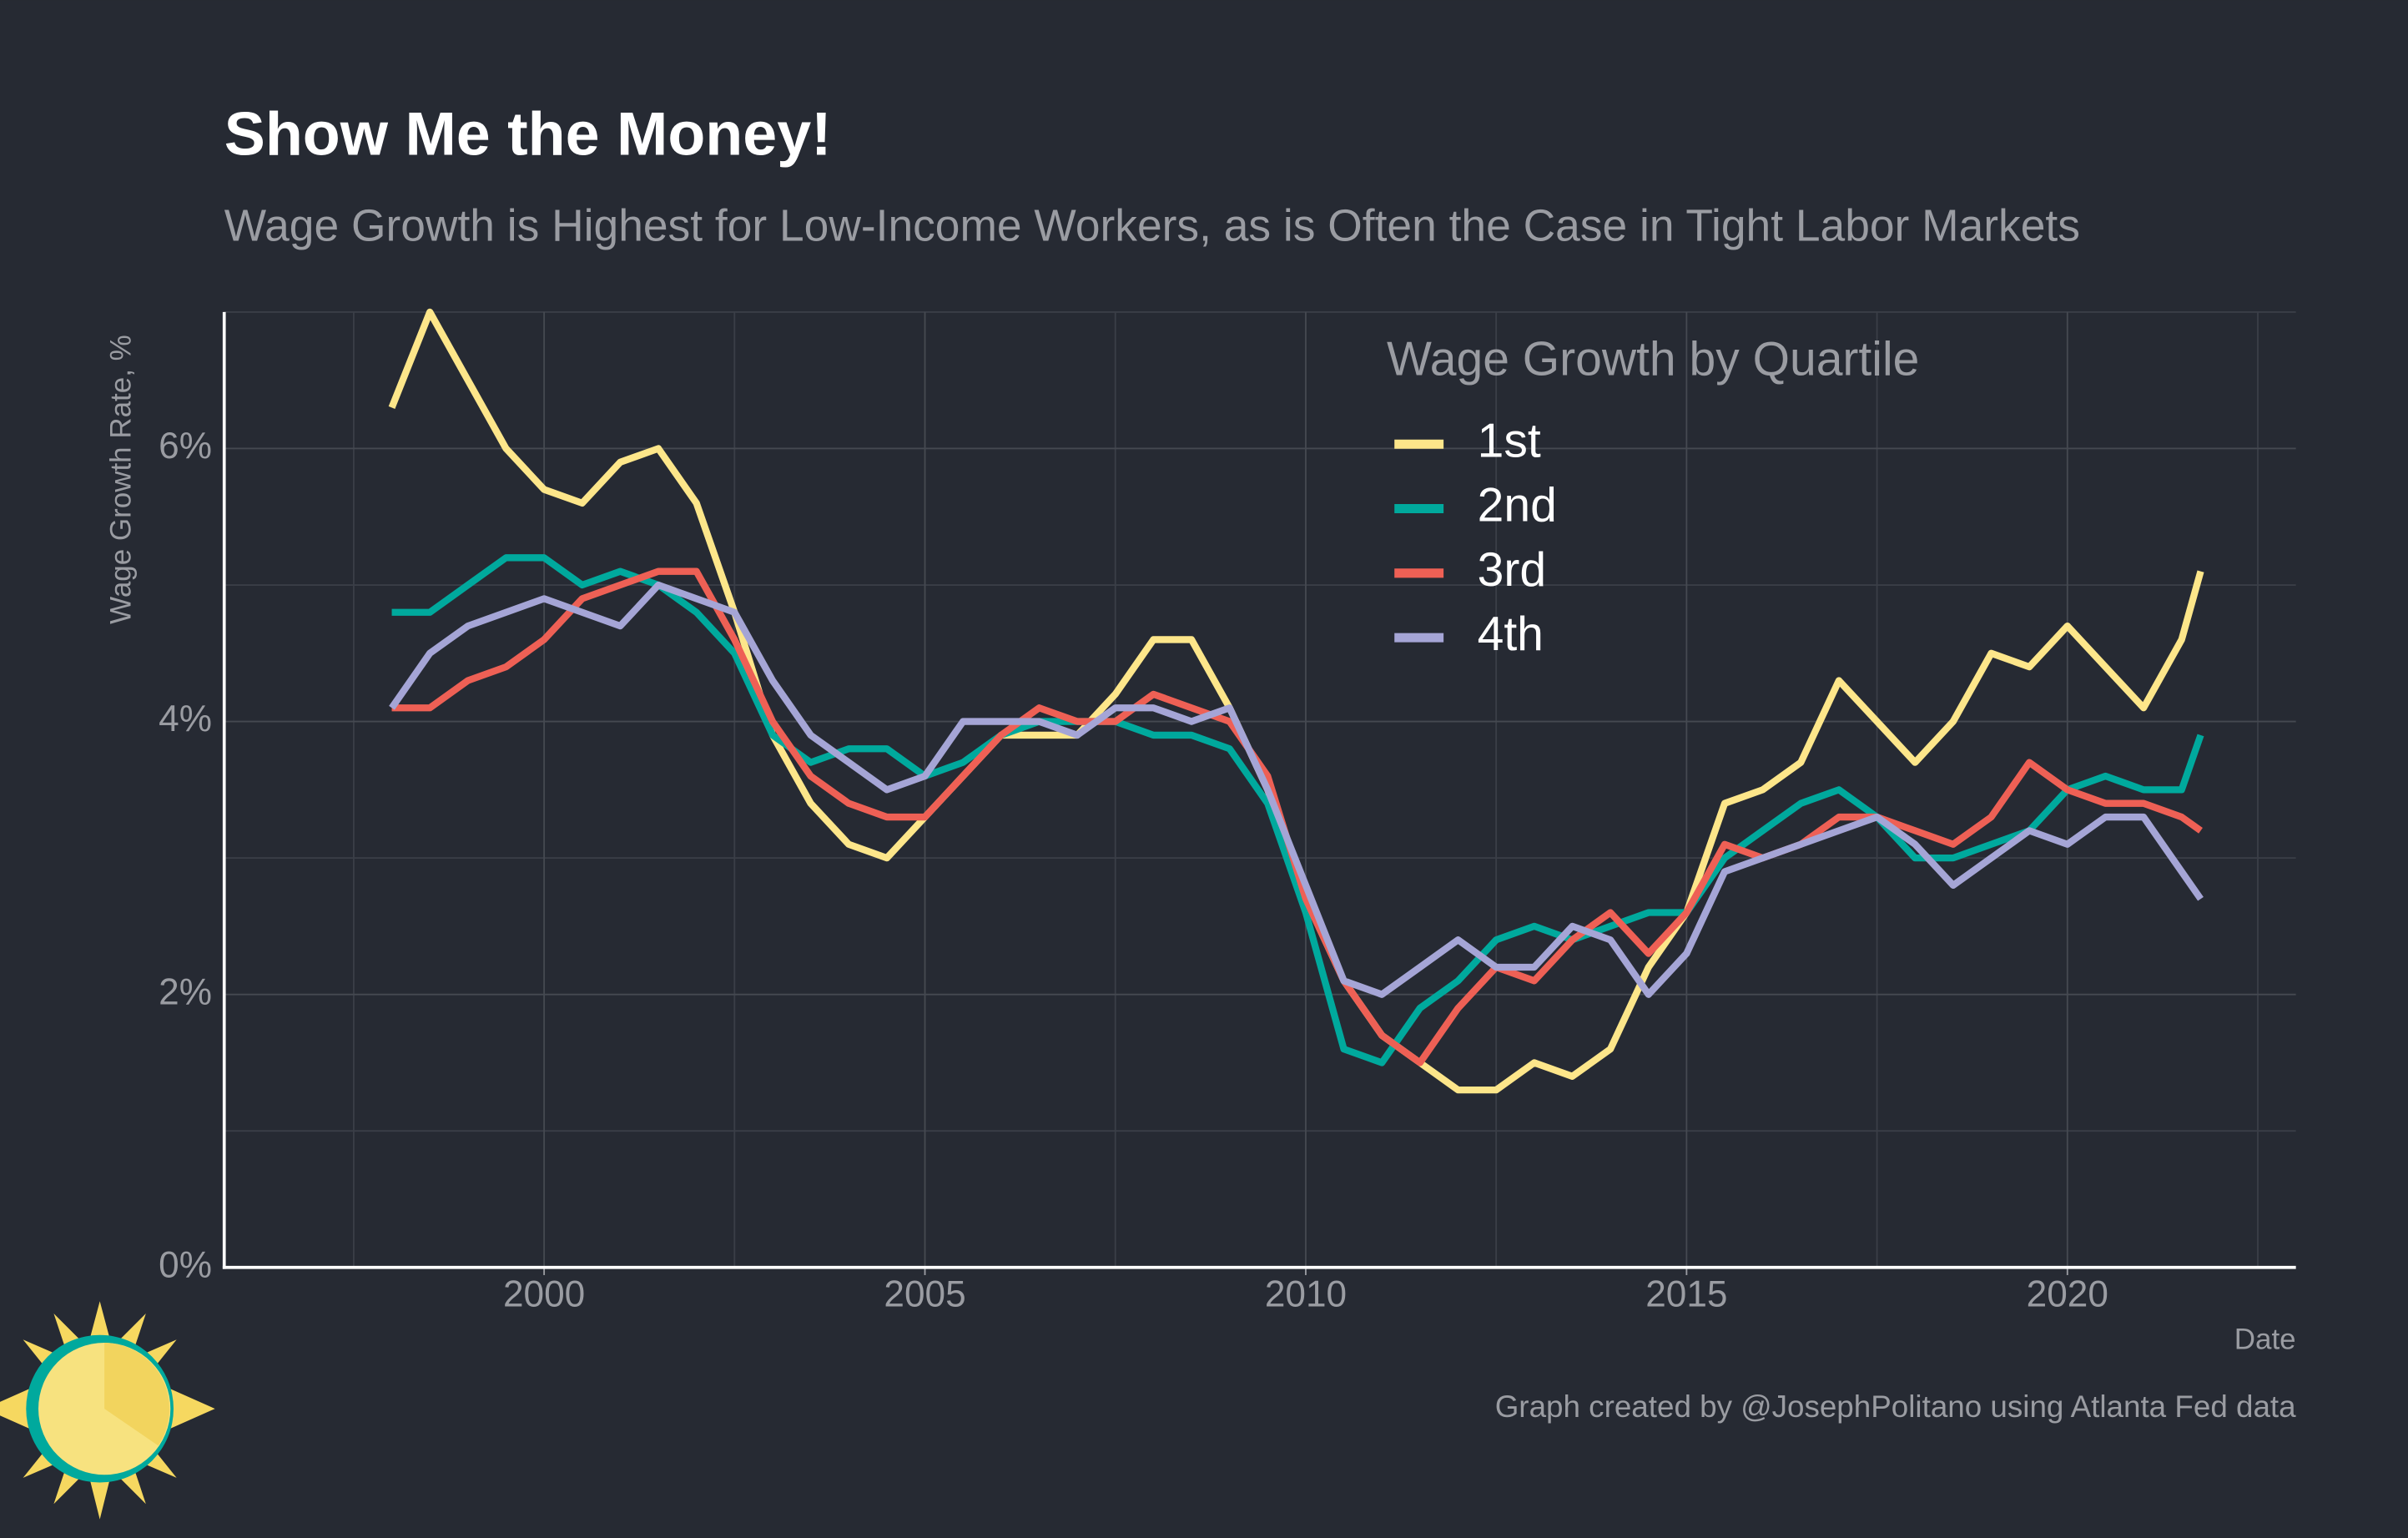  Describe the element at coordinates (185, 991) in the screenshot. I see `y-tick-label: 2%` at that location.